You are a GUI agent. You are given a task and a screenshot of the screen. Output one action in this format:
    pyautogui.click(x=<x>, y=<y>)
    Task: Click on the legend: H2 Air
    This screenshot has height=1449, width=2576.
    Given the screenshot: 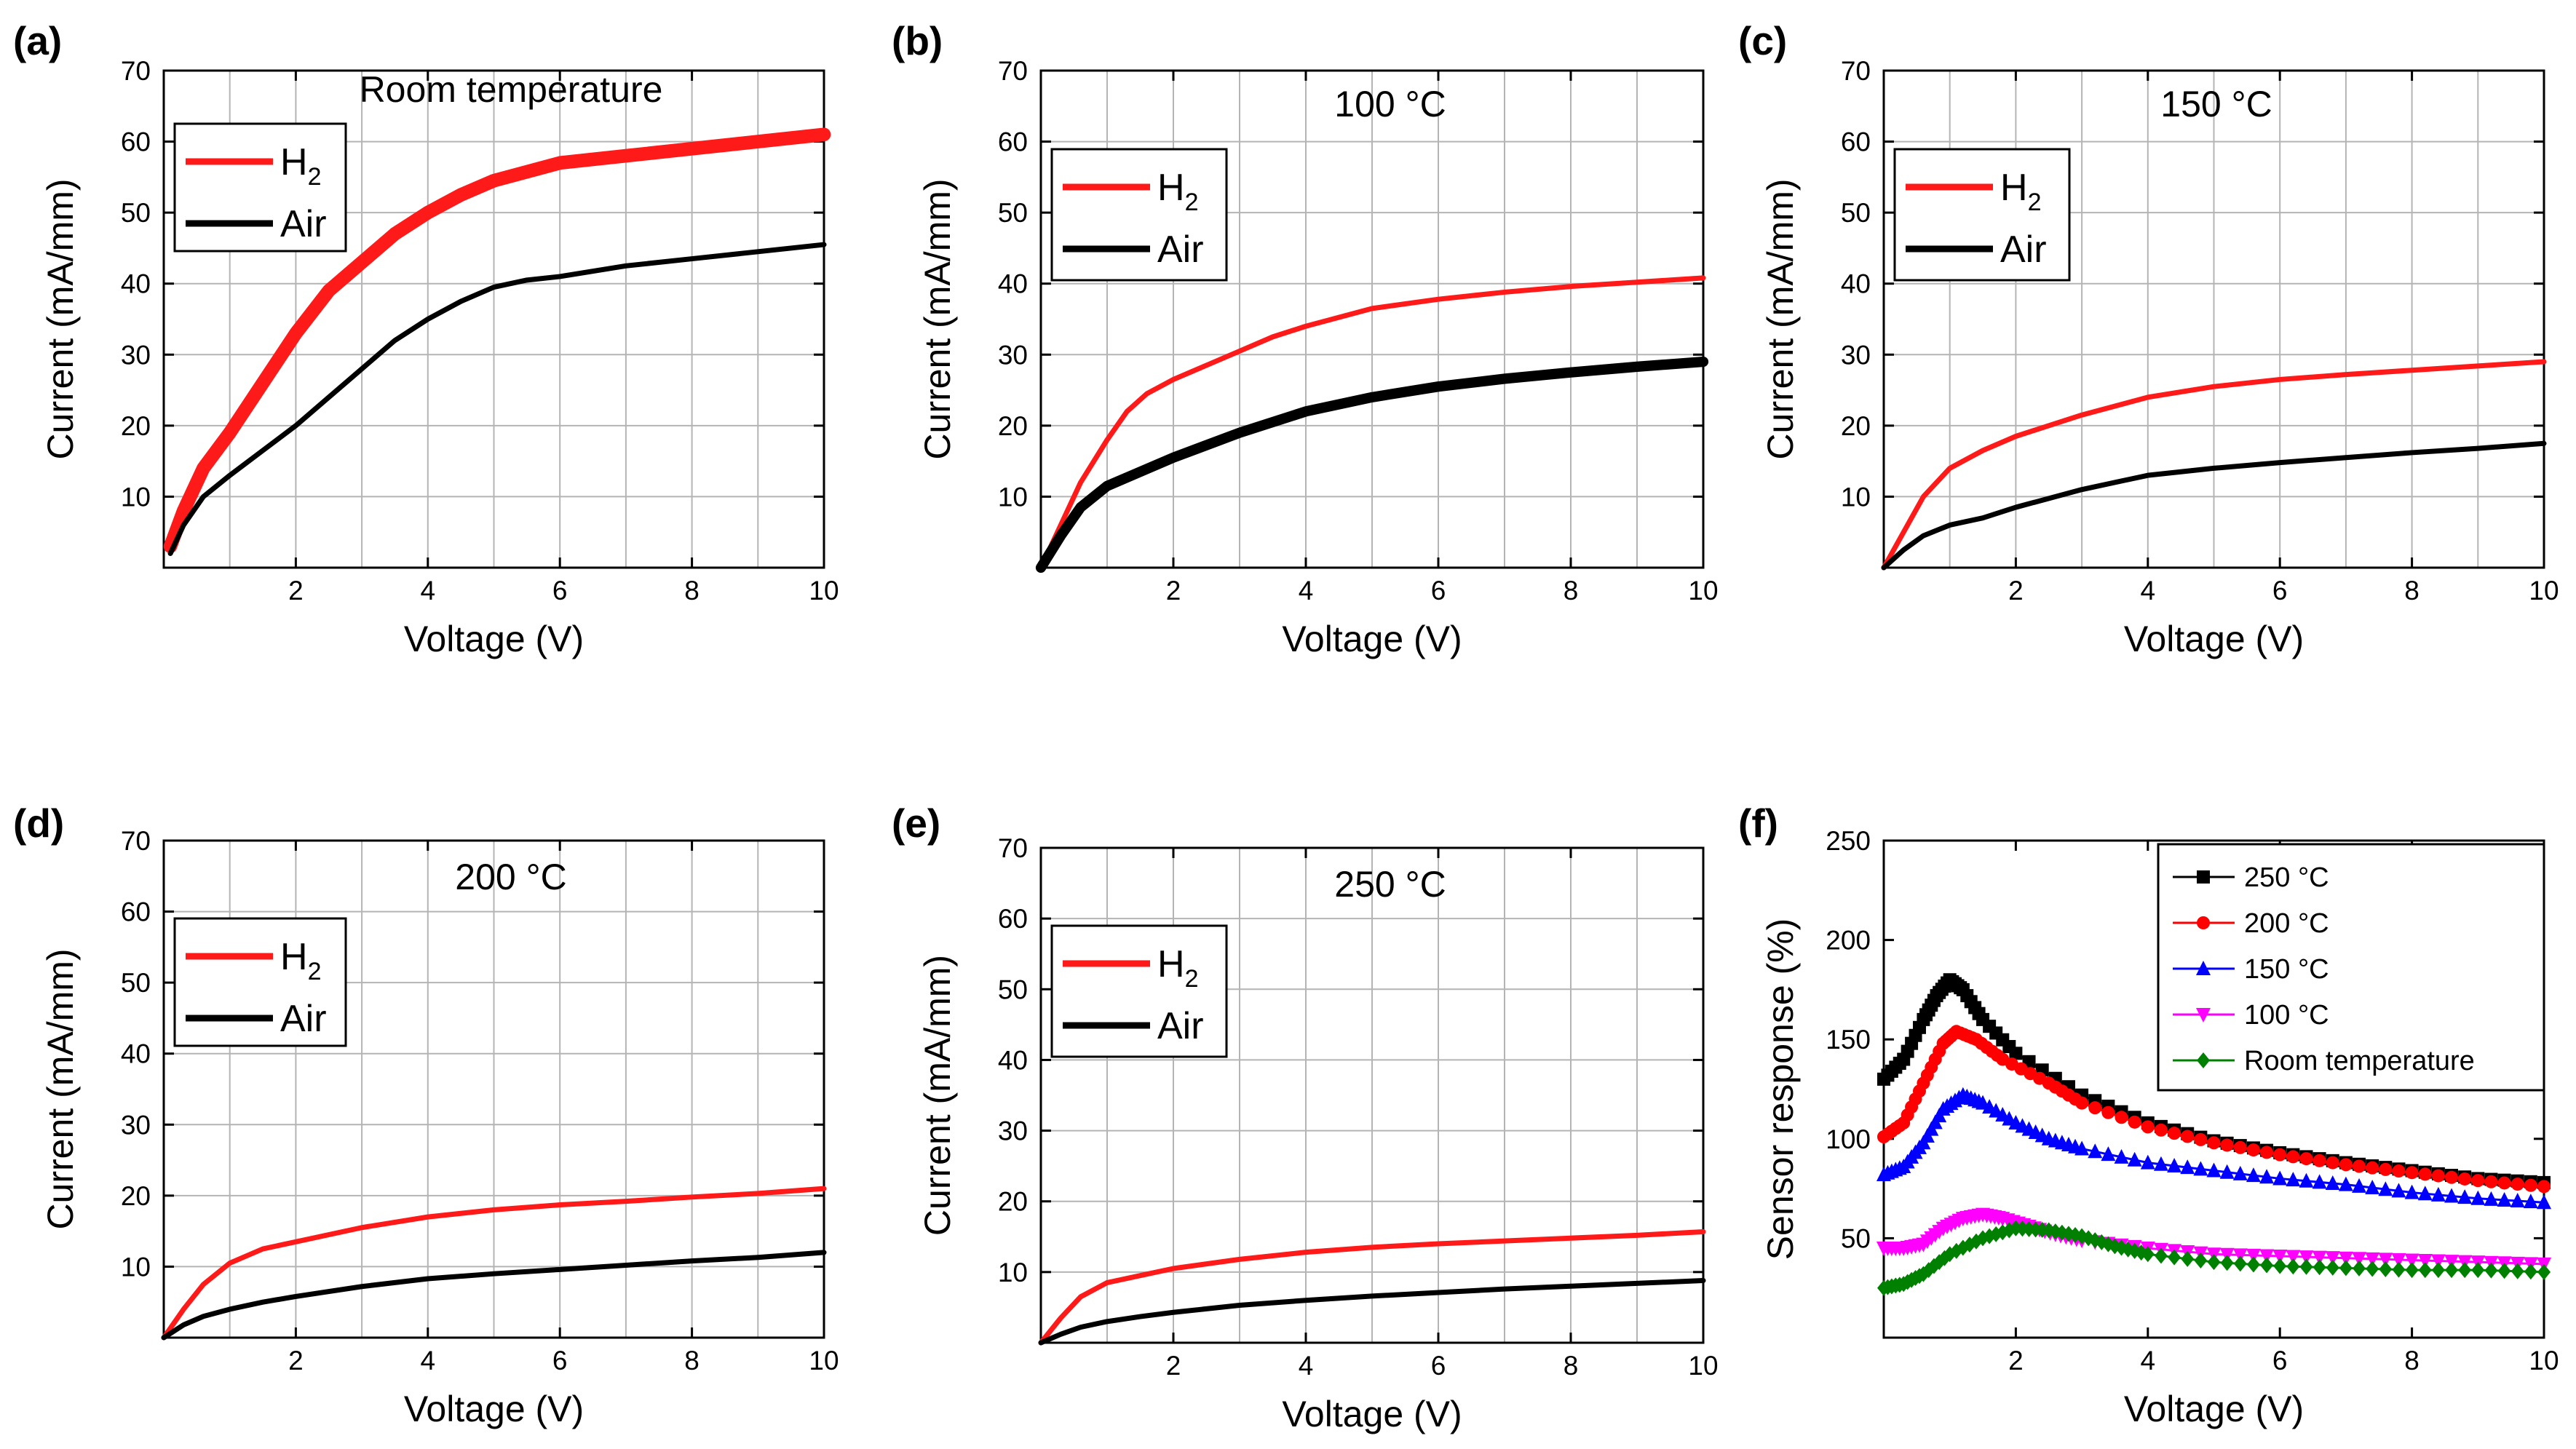 What is the action you would take?
    pyautogui.click(x=1139, y=215)
    